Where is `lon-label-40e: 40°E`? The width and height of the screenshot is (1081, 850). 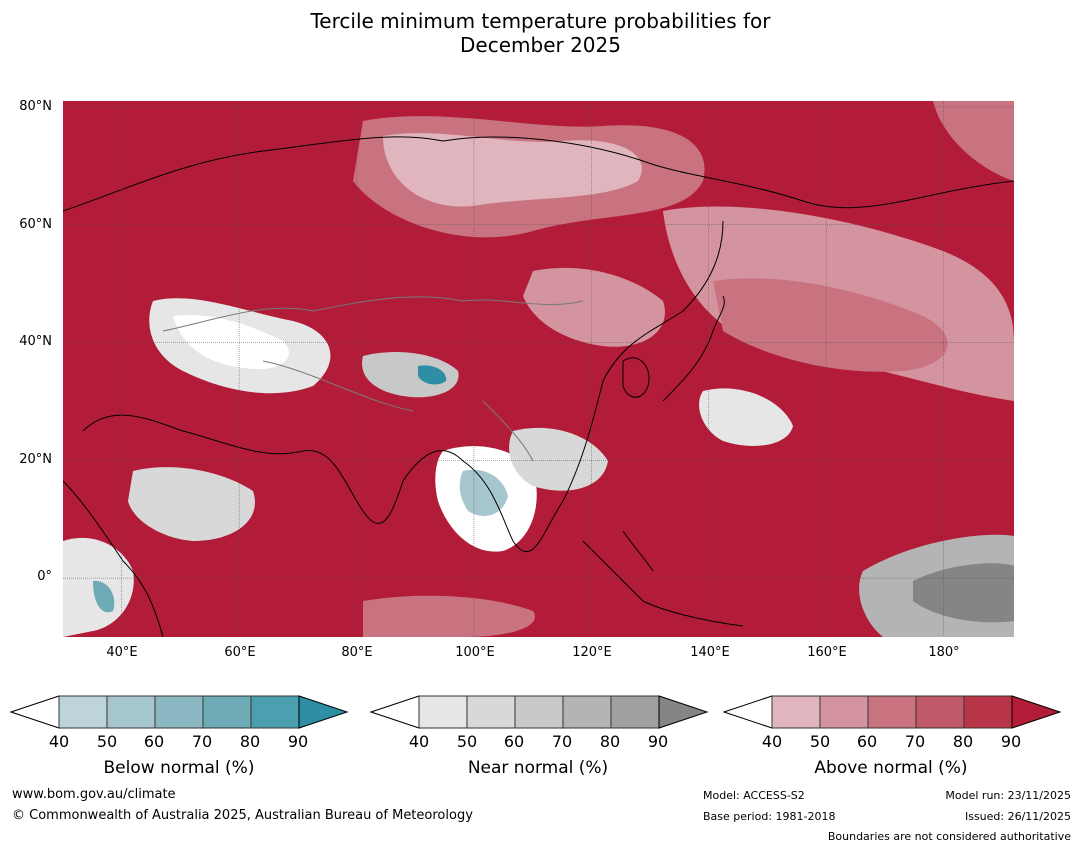 lon-label-40e: 40°E is located at coordinates (122, 652).